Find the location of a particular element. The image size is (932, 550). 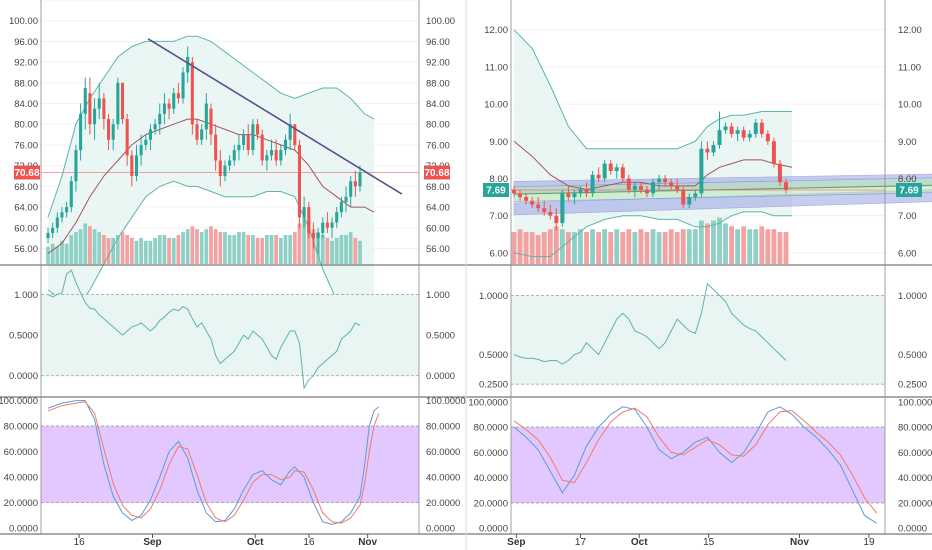

stoch-k-line is located at coordinates (213, 462).